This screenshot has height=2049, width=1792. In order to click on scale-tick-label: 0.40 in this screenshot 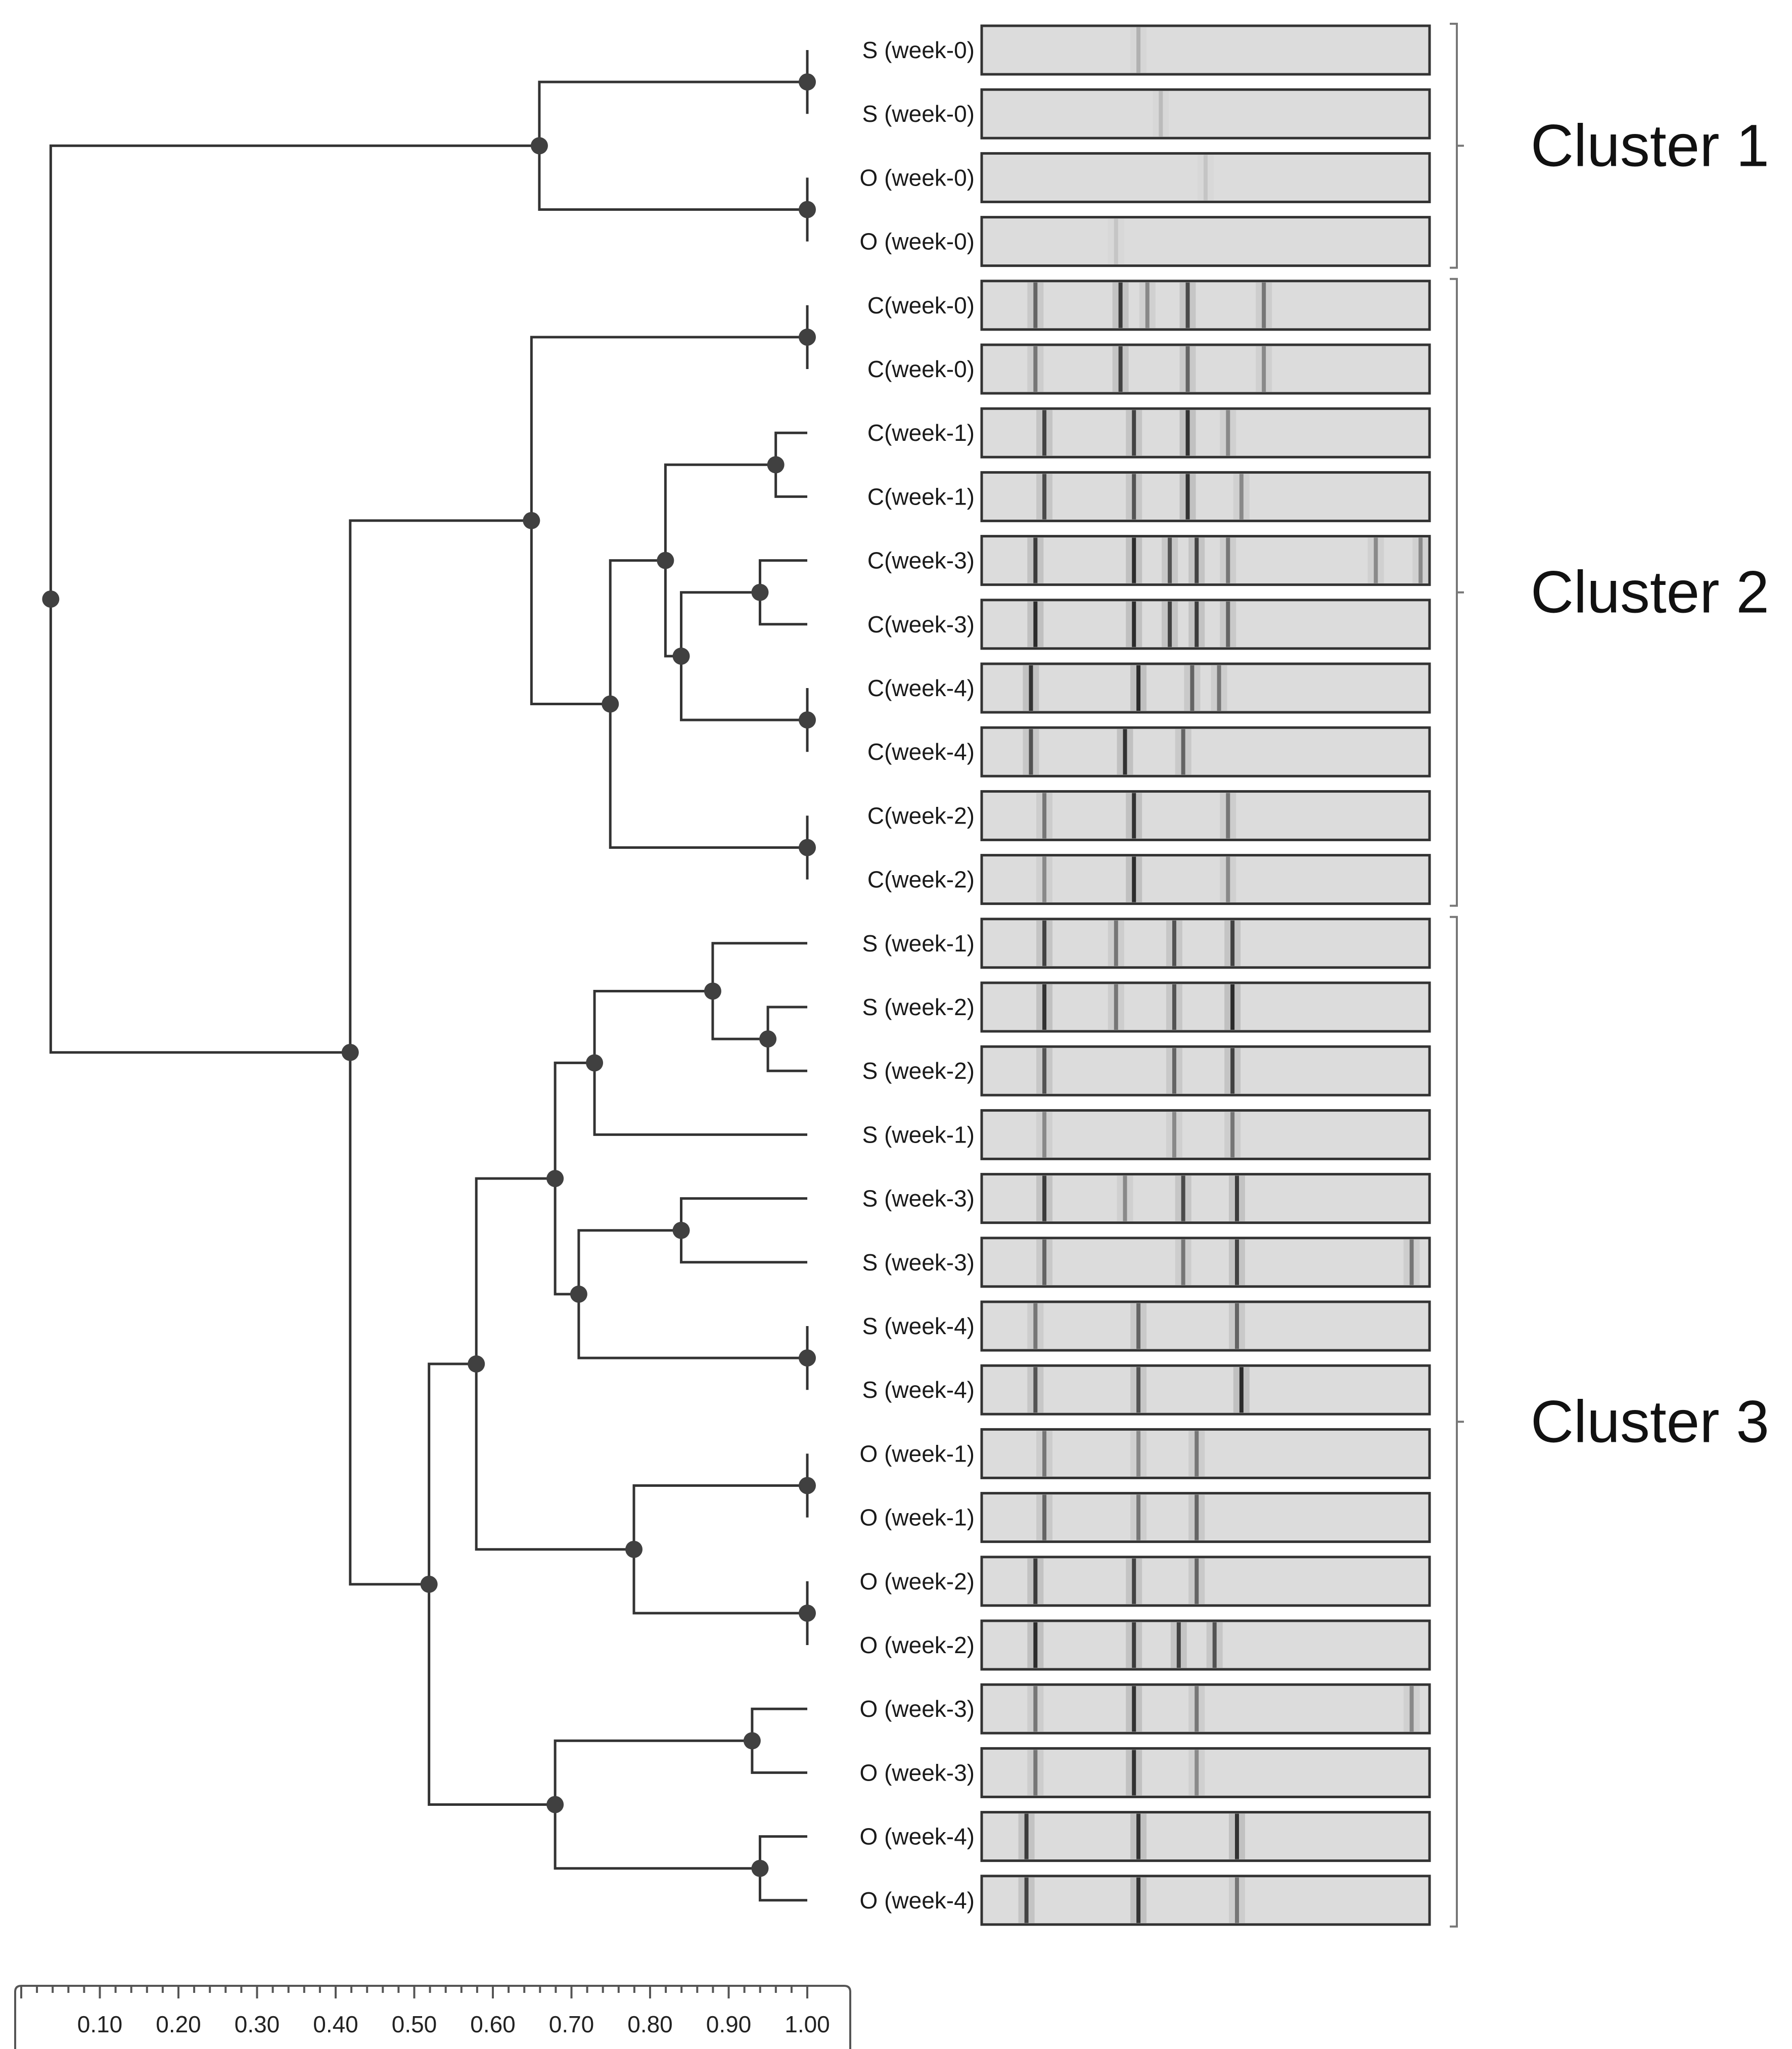, I will do `click(335, 2024)`.